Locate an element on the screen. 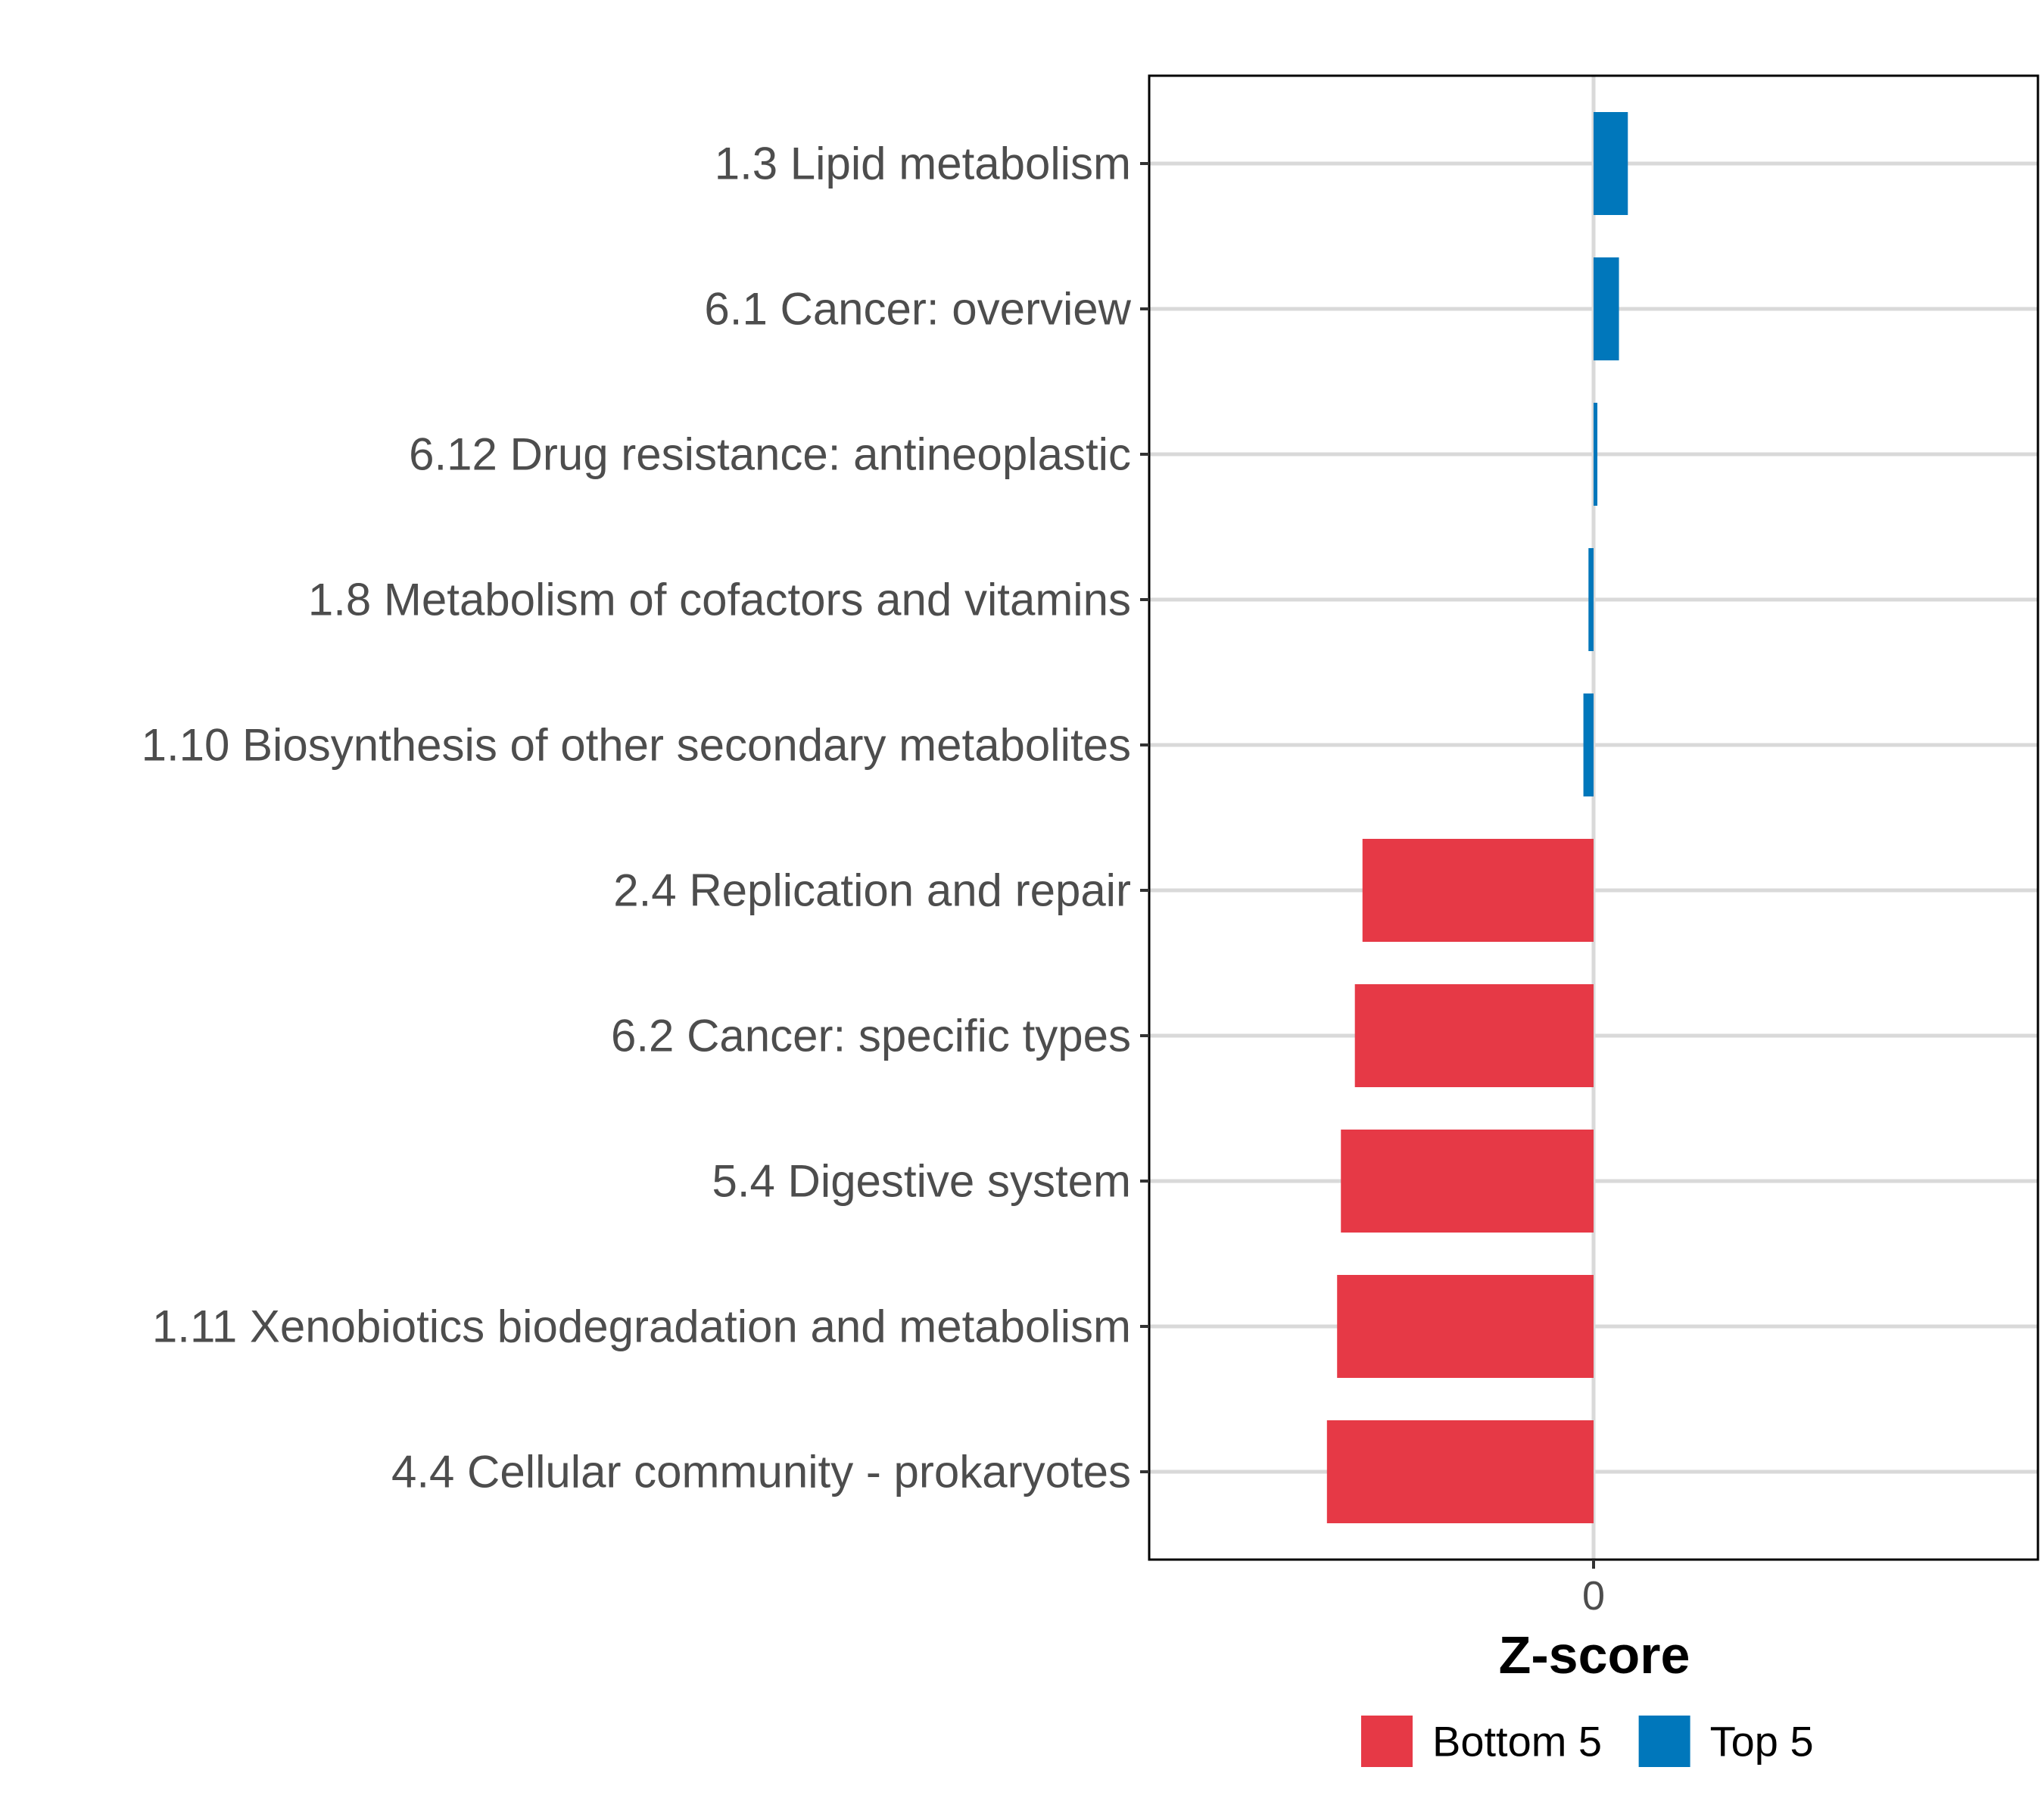  y-tick-label: 6.12 Drug resistance: antineoplastic is located at coordinates (770, 454).